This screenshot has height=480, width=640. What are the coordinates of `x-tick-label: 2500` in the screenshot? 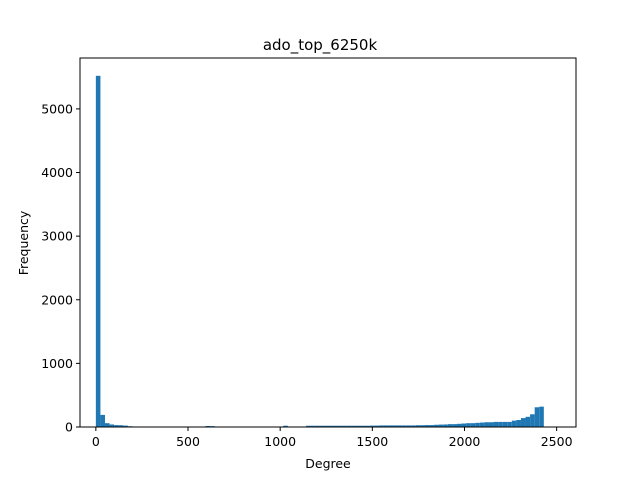 It's located at (557, 441).